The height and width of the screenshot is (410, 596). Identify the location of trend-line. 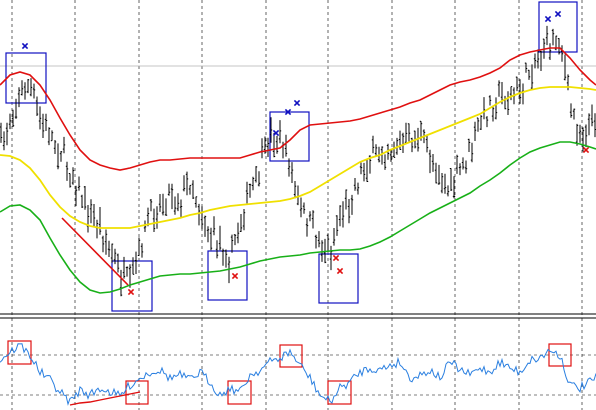
(95, 251).